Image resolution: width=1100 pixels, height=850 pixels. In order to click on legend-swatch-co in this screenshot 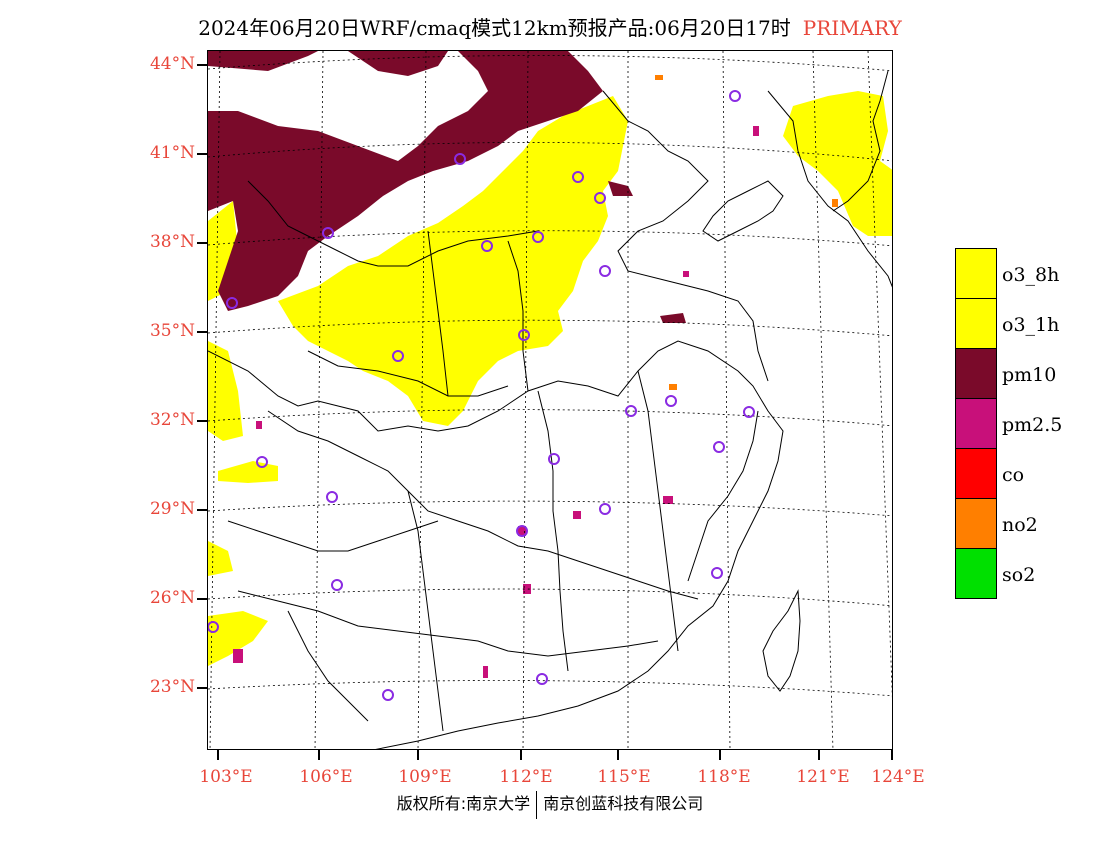, I will do `click(976, 474)`.